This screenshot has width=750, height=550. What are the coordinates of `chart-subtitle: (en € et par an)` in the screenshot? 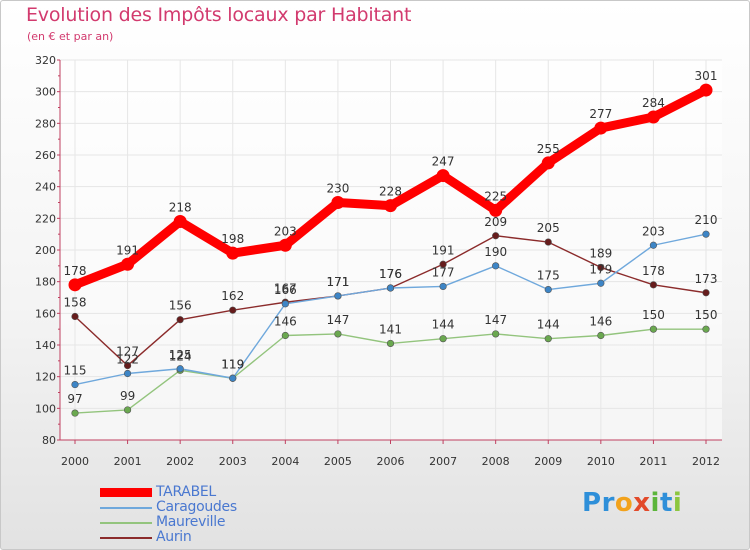 It's located at (70, 36).